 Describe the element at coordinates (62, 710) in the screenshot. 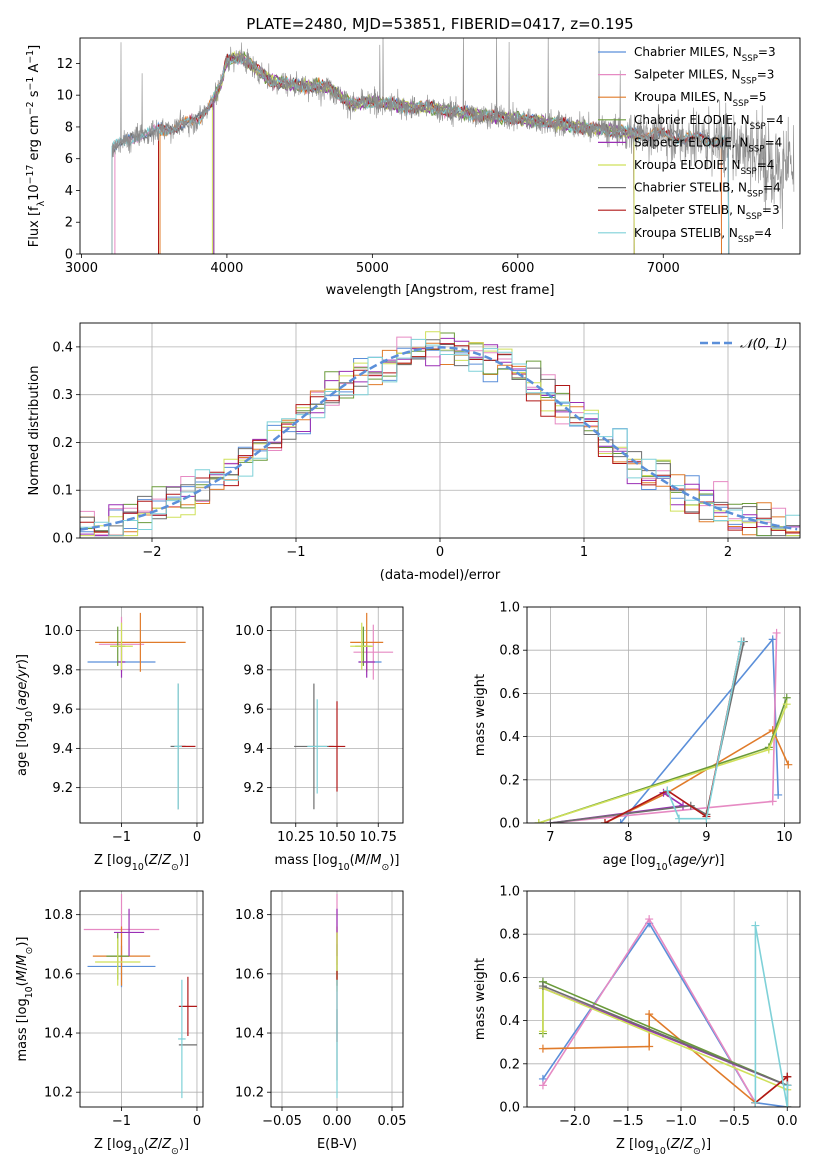

I see `z-age-ytick-label-2: 9.6` at that location.